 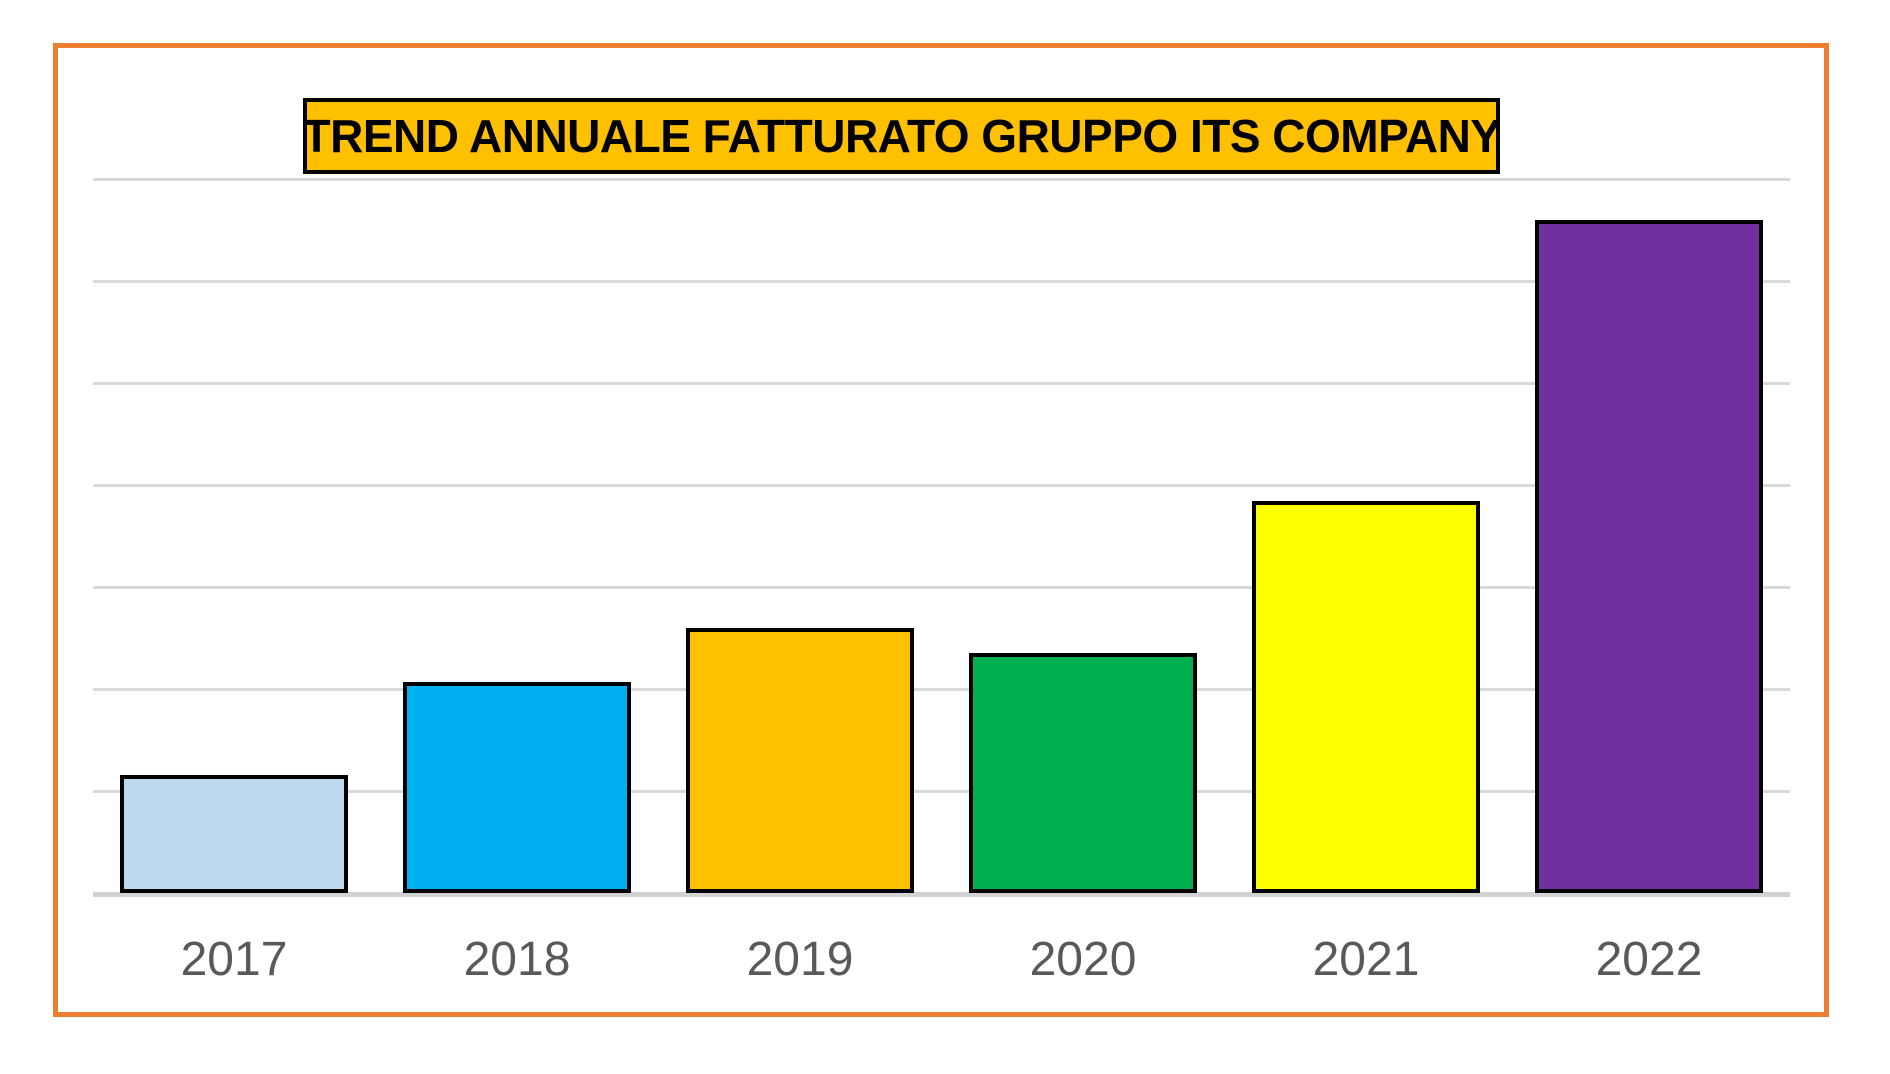 What do you see at coordinates (1366, 697) in the screenshot?
I see `bar-2021` at bounding box center [1366, 697].